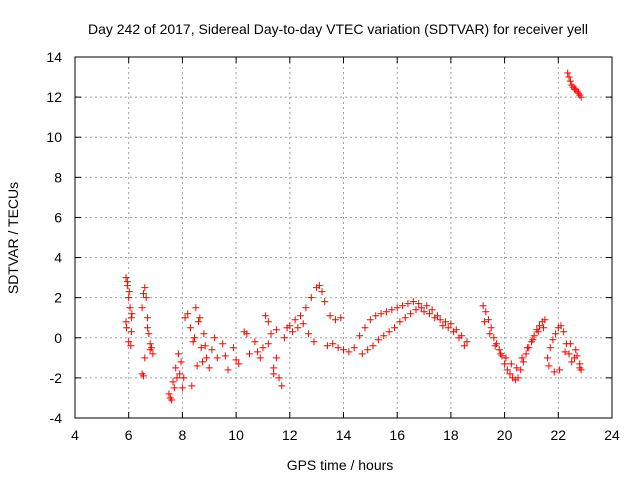 Image resolution: width=640 pixels, height=480 pixels. What do you see at coordinates (58, 258) in the screenshot?
I see `y-tick-label: 4` at bounding box center [58, 258].